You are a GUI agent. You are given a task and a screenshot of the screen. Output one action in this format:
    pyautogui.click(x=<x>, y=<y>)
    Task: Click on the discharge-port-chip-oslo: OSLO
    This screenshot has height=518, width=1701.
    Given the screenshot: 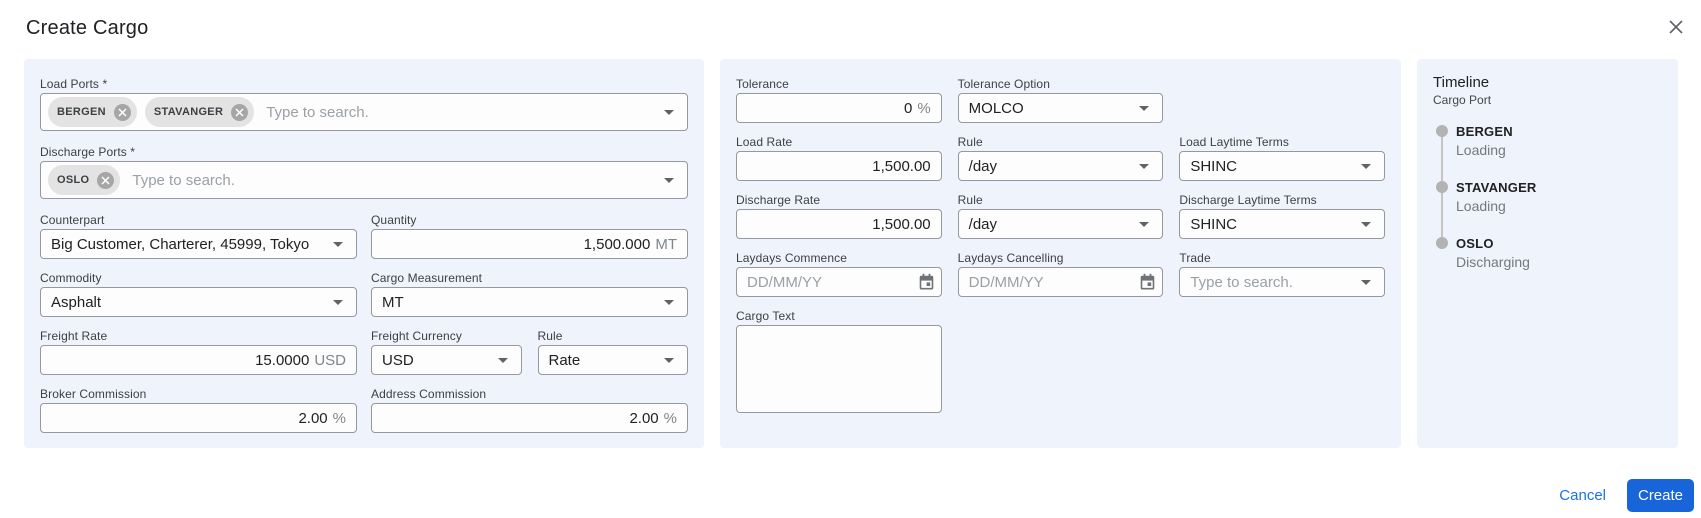 What is the action you would take?
    pyautogui.click(x=84, y=180)
    